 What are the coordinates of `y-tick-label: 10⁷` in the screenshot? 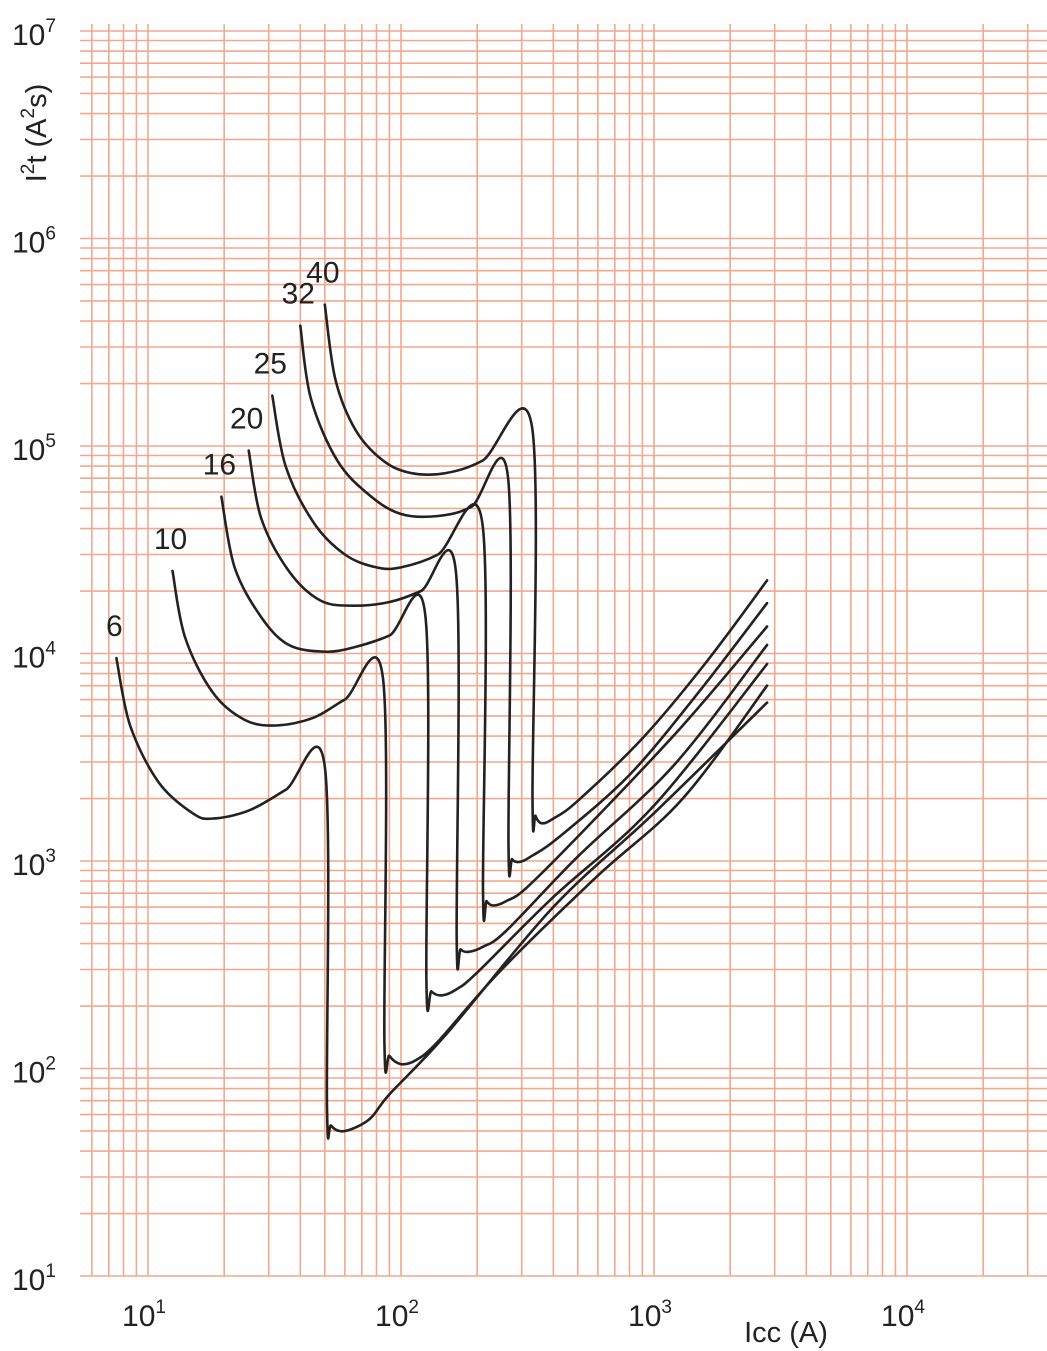 It's located at (34, 34).